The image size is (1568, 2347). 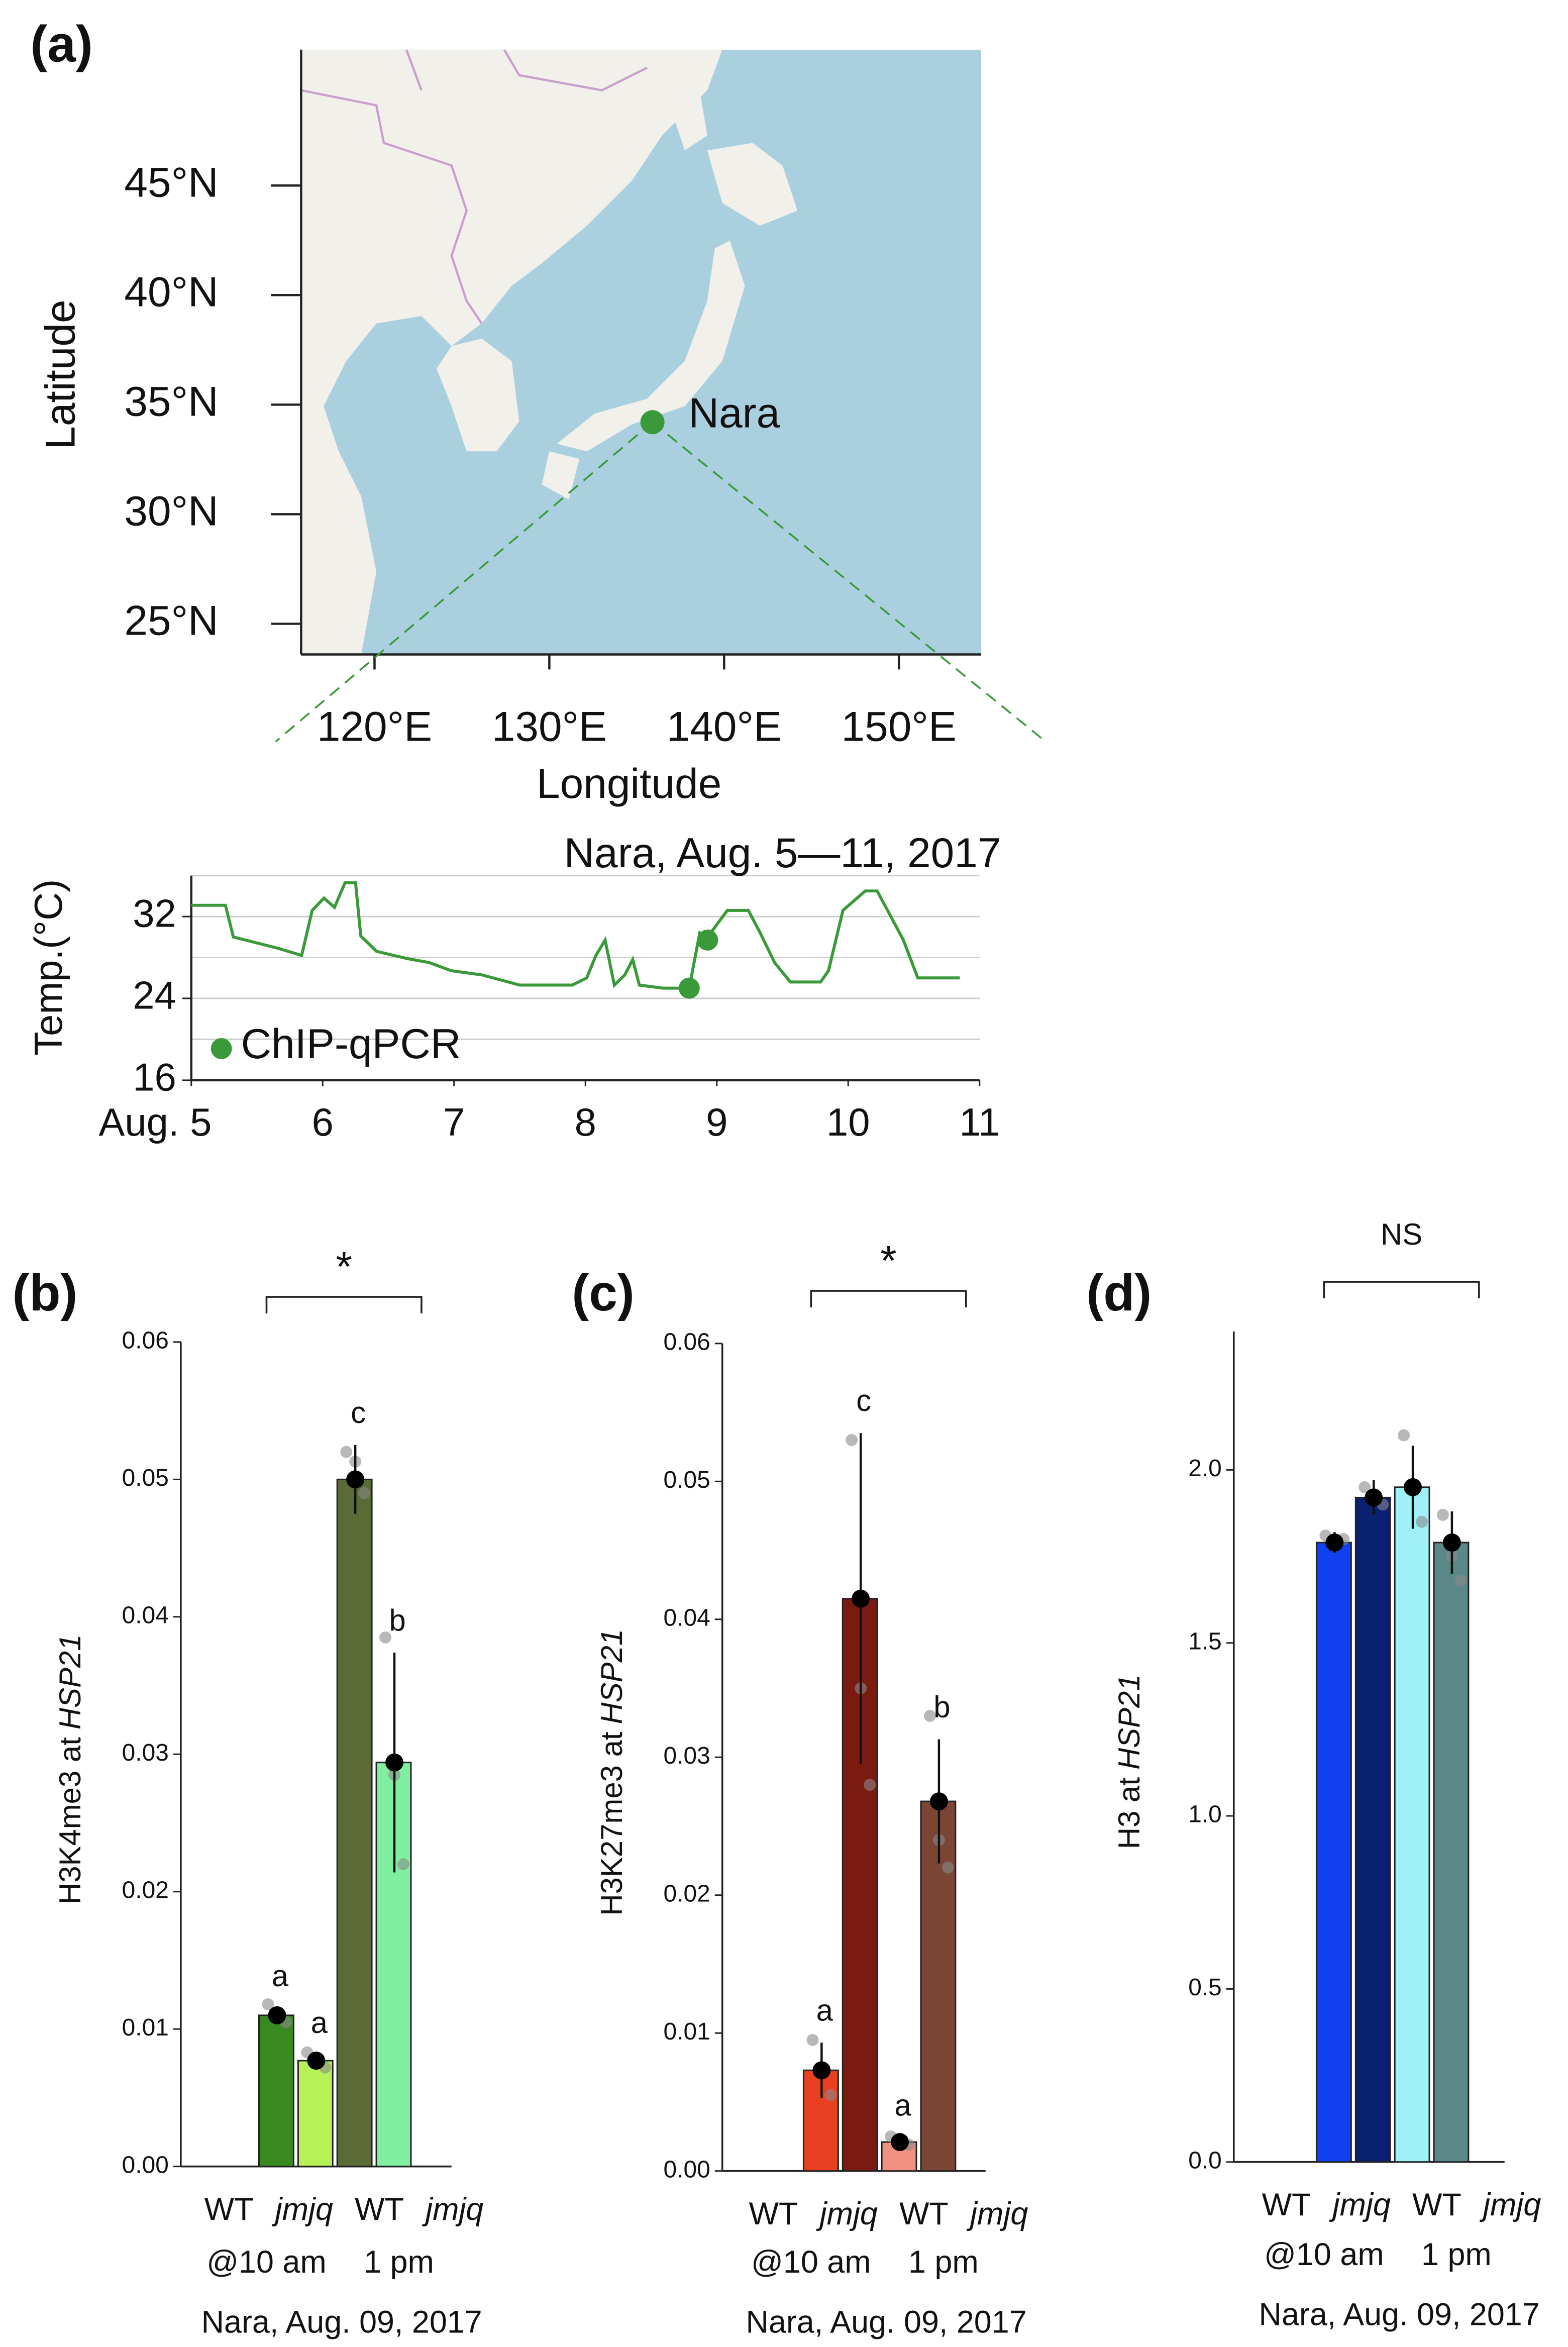 What do you see at coordinates (464, 582) in the screenshot?
I see `zoom-line` at bounding box center [464, 582].